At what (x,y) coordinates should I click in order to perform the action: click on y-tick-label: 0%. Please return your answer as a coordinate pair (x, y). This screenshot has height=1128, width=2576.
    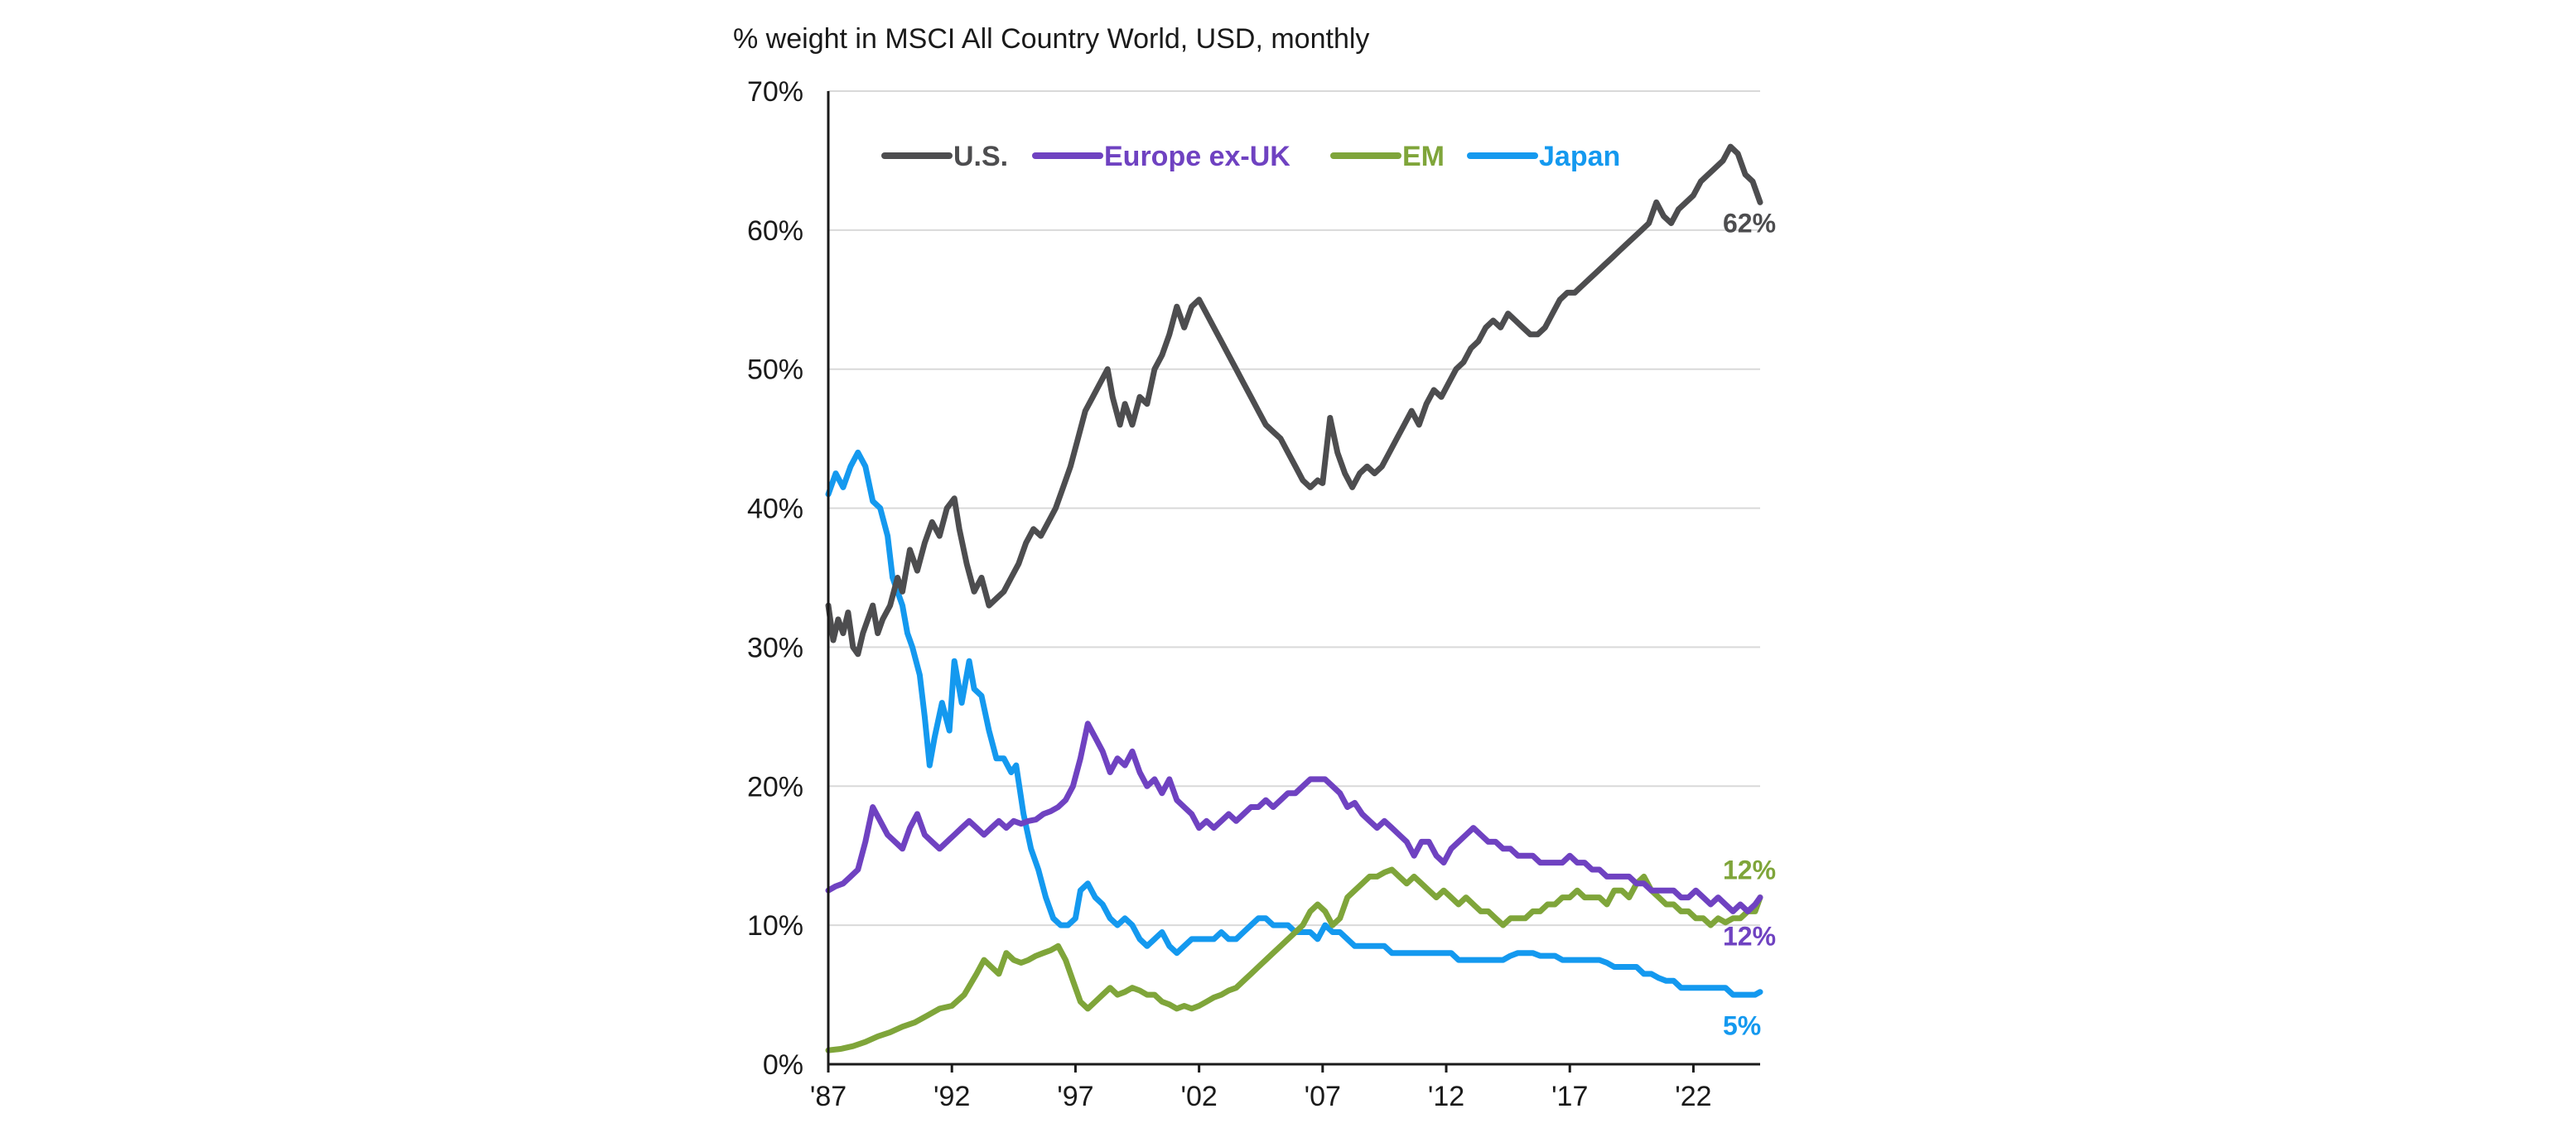
    Looking at the image, I should click on (783, 1065).